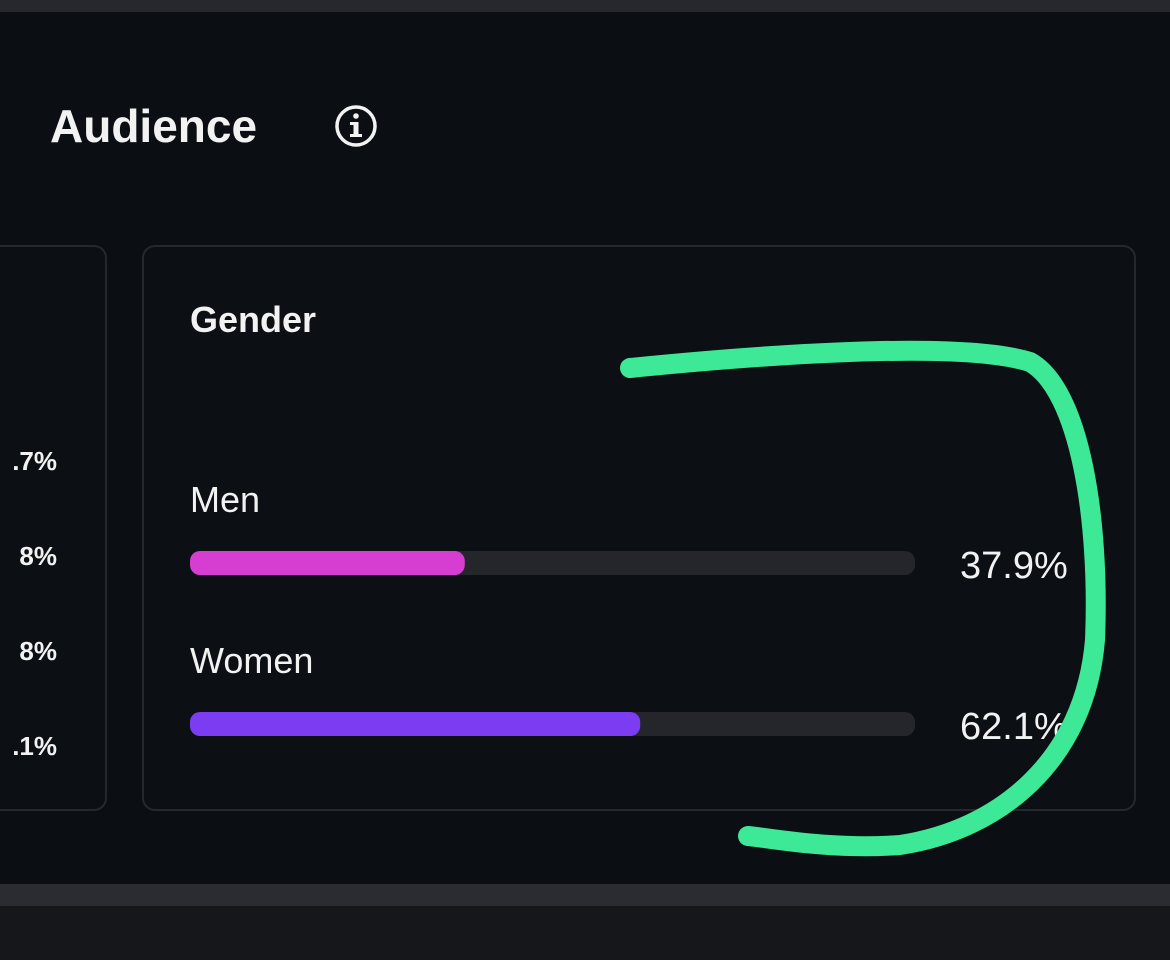 The image size is (1170, 960). Describe the element at coordinates (253, 319) in the screenshot. I see `card-title: Gender` at that location.